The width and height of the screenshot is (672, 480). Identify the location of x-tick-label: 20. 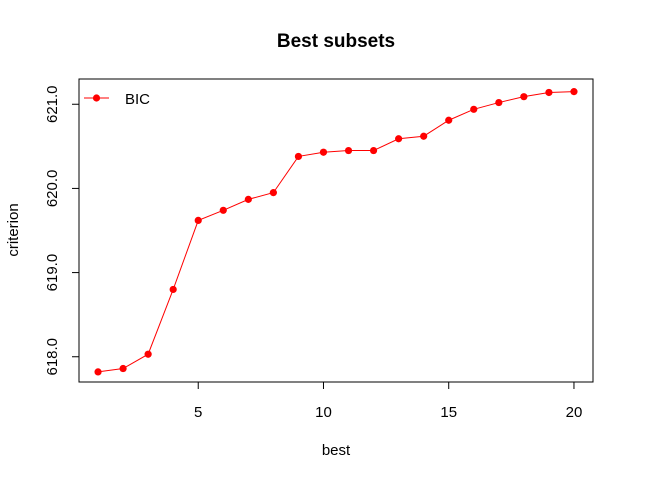
(574, 412).